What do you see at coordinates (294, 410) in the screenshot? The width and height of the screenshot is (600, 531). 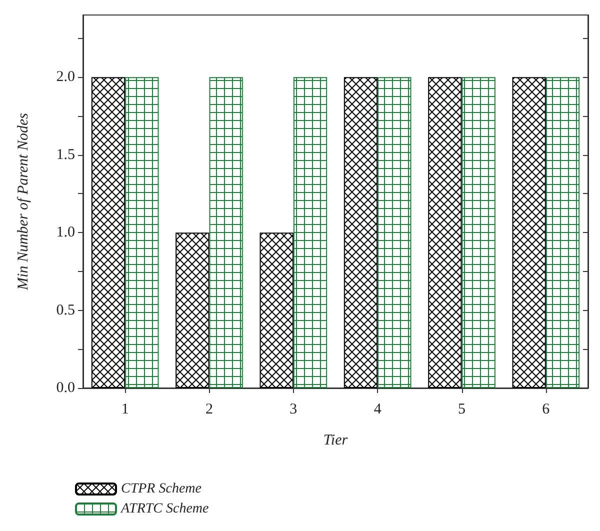 I see `x-tick-label: 3` at bounding box center [294, 410].